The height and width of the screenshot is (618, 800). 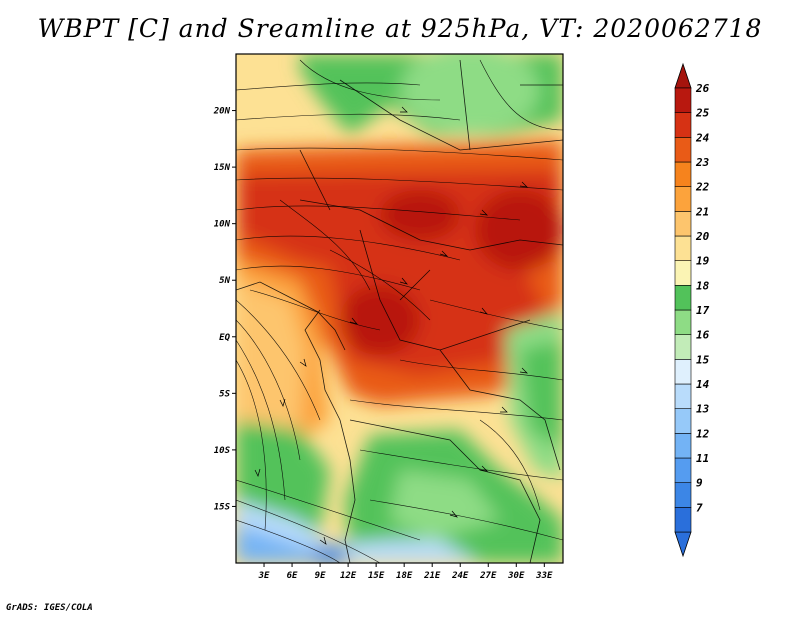 What do you see at coordinates (702, 113) in the screenshot?
I see `colorbar-label: 25` at bounding box center [702, 113].